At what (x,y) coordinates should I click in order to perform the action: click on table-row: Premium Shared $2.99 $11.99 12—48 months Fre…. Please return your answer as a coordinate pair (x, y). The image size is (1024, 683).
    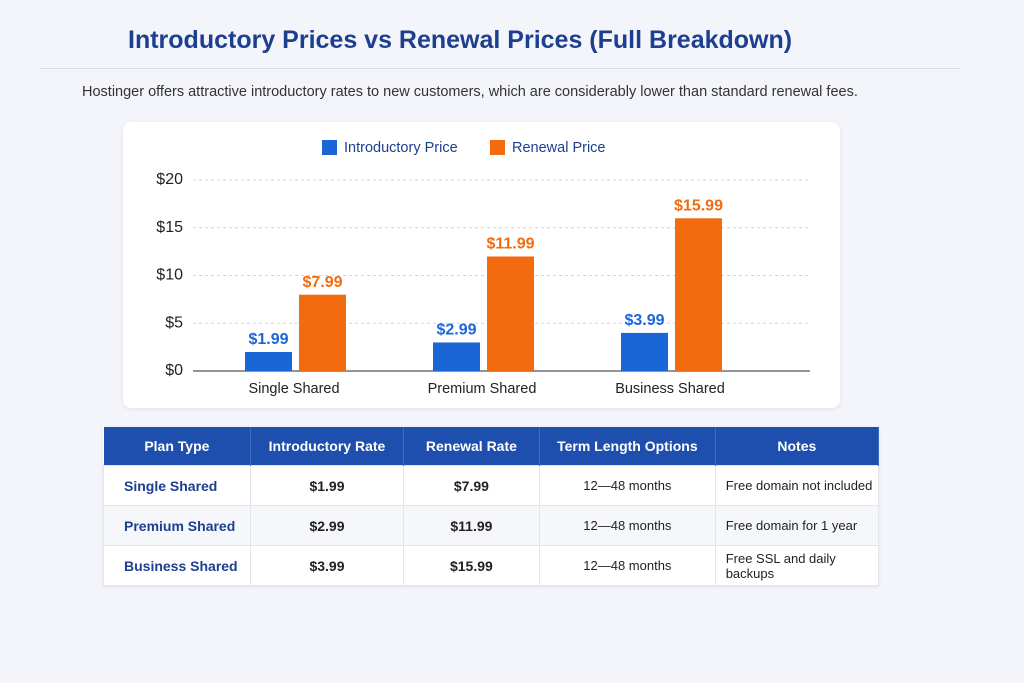
    Looking at the image, I should click on (491, 525).